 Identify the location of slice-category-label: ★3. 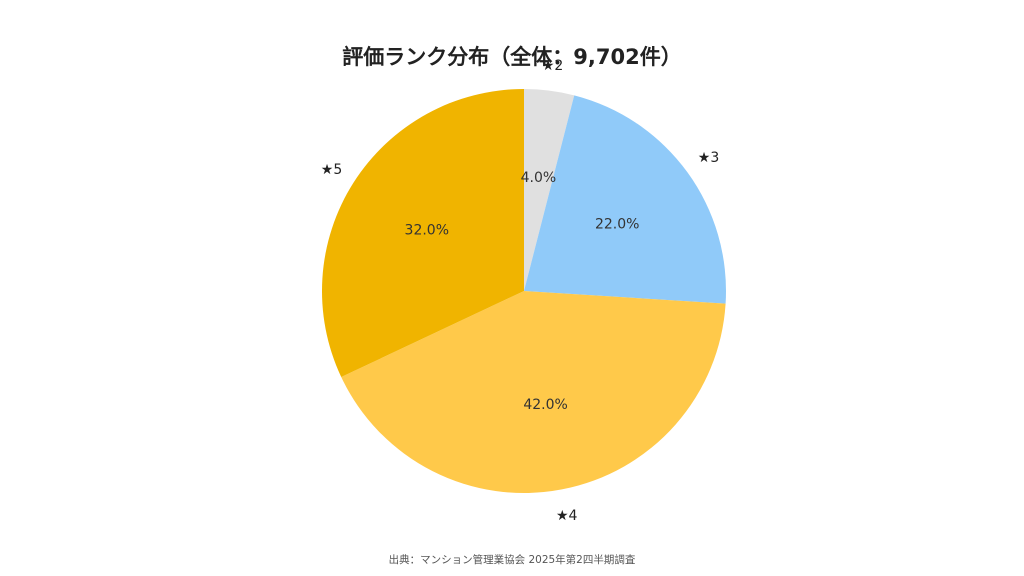
(708, 158).